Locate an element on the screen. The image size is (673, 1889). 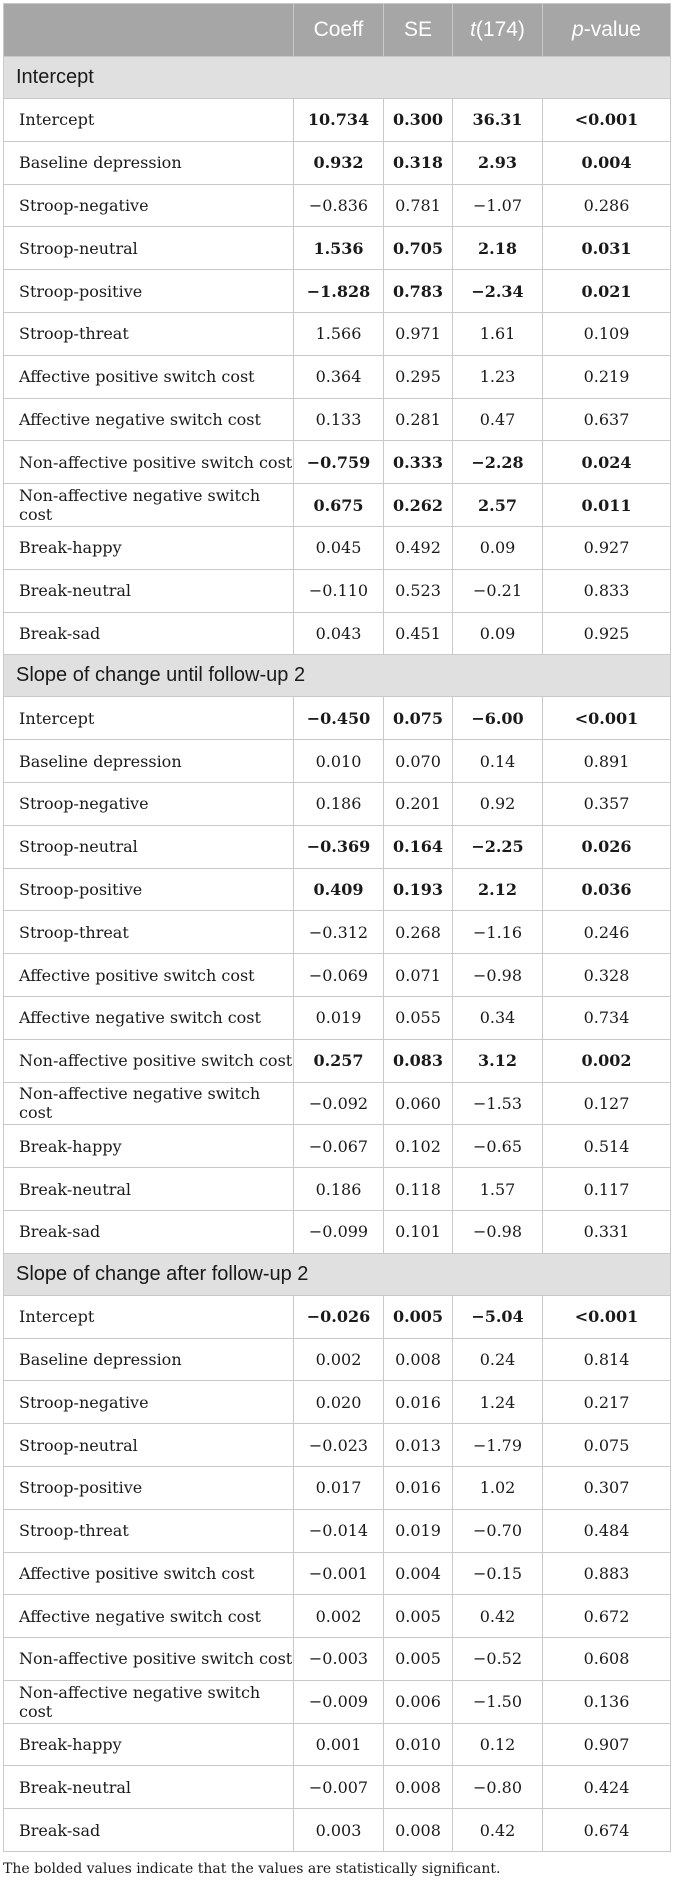
t-cell: 1.02 is located at coordinates (497, 1487).